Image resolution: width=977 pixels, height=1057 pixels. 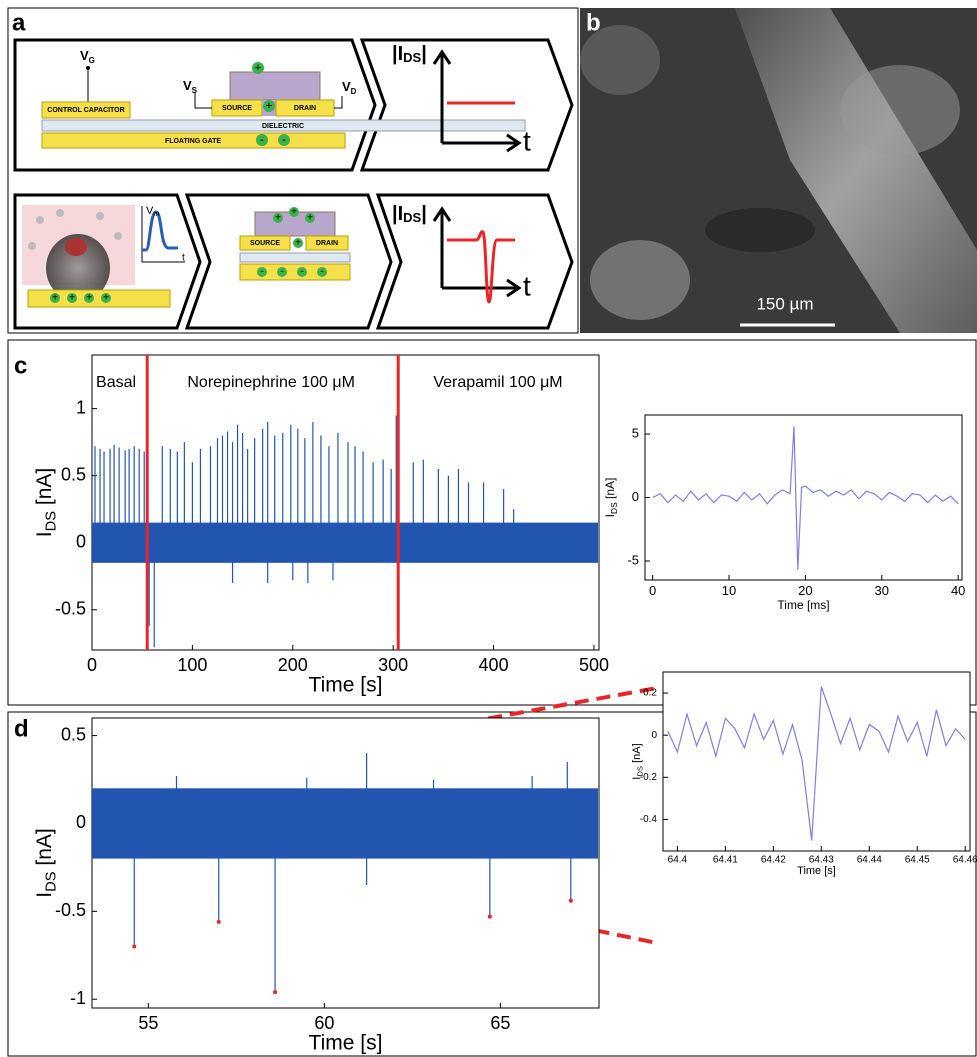 I want to click on x-tick-label: 64.4, so click(x=678, y=860).